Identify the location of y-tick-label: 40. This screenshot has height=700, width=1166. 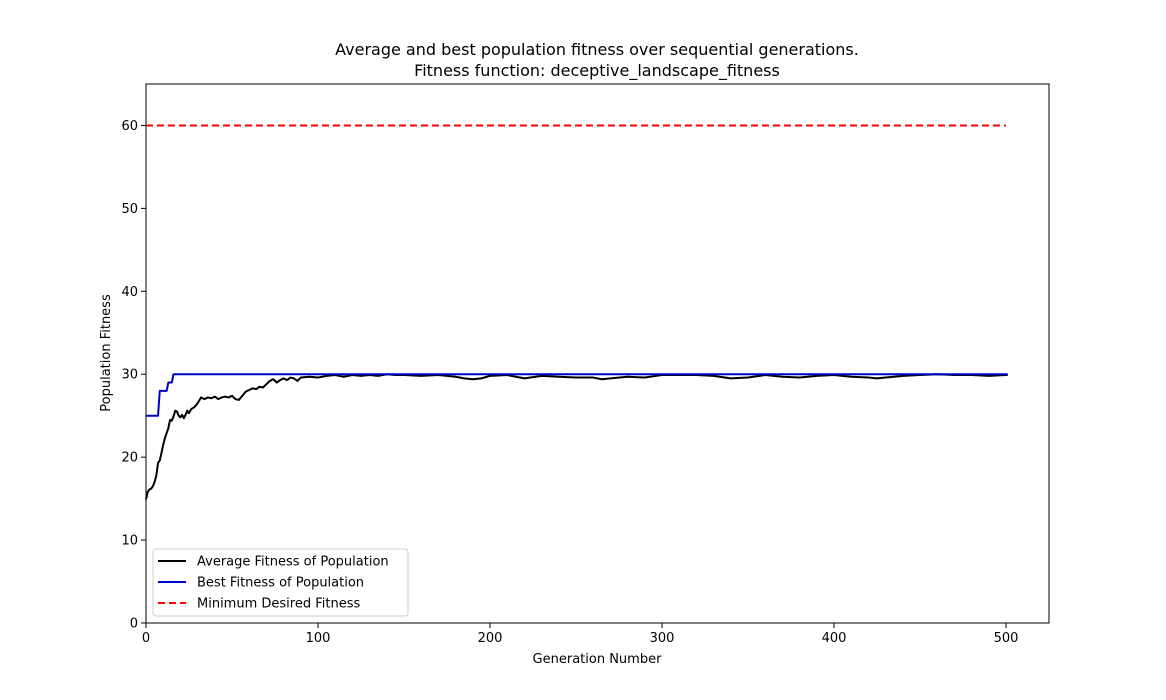
(129, 292).